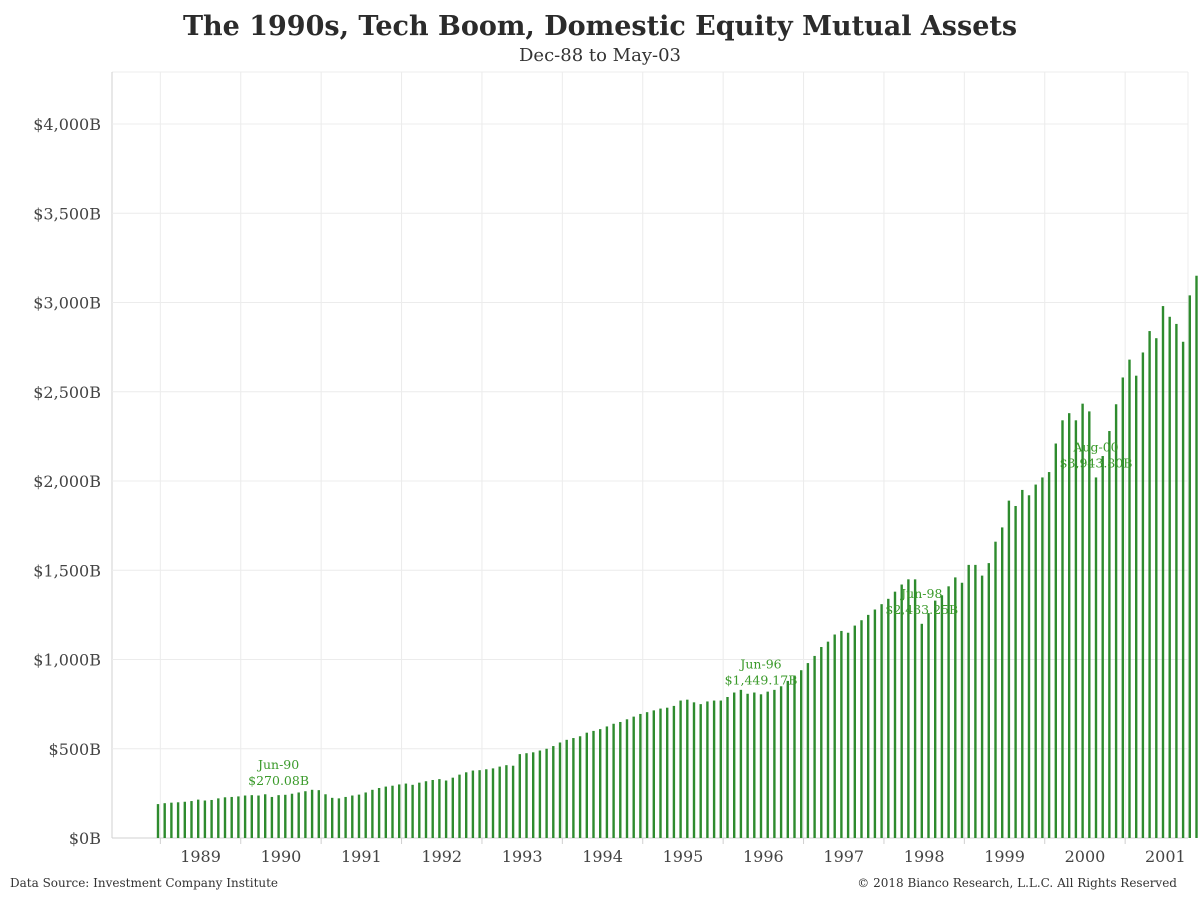 This screenshot has height=900, width=1200. Describe the element at coordinates (761, 679) in the screenshot. I see `annotation-value: $1,449.17B` at that location.